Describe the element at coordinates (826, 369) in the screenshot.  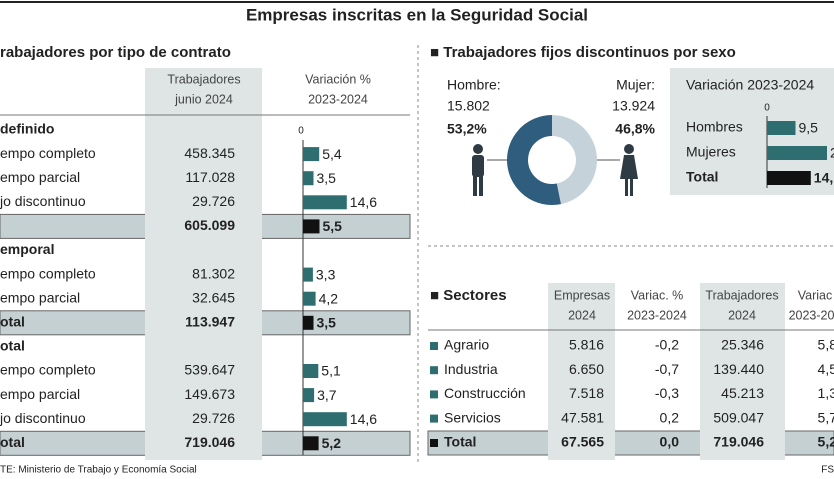
I see `cell: 4,5` at that location.